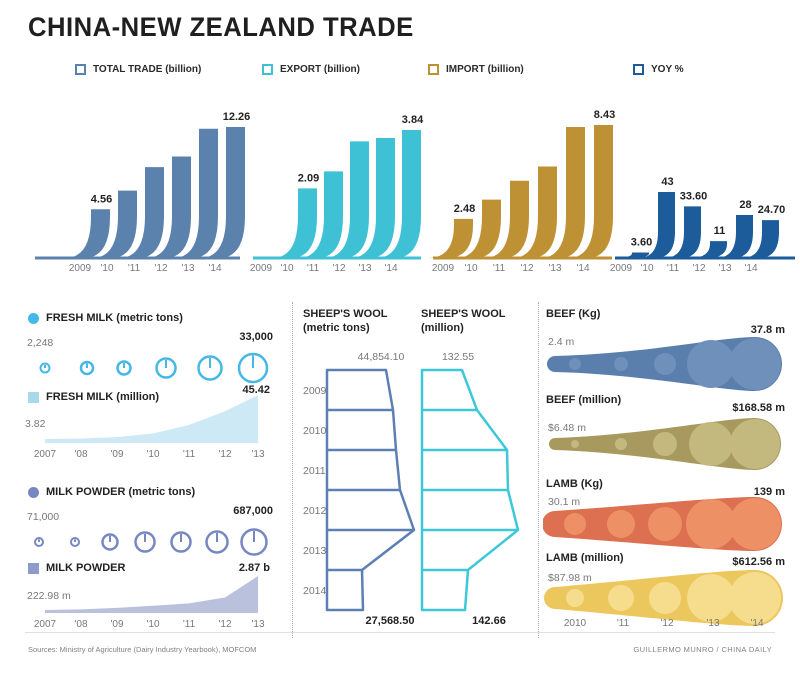 This screenshot has height=679, width=800. What do you see at coordinates (336, 327) in the screenshot?
I see `section-subtitle: (metric tons)` at bounding box center [336, 327].